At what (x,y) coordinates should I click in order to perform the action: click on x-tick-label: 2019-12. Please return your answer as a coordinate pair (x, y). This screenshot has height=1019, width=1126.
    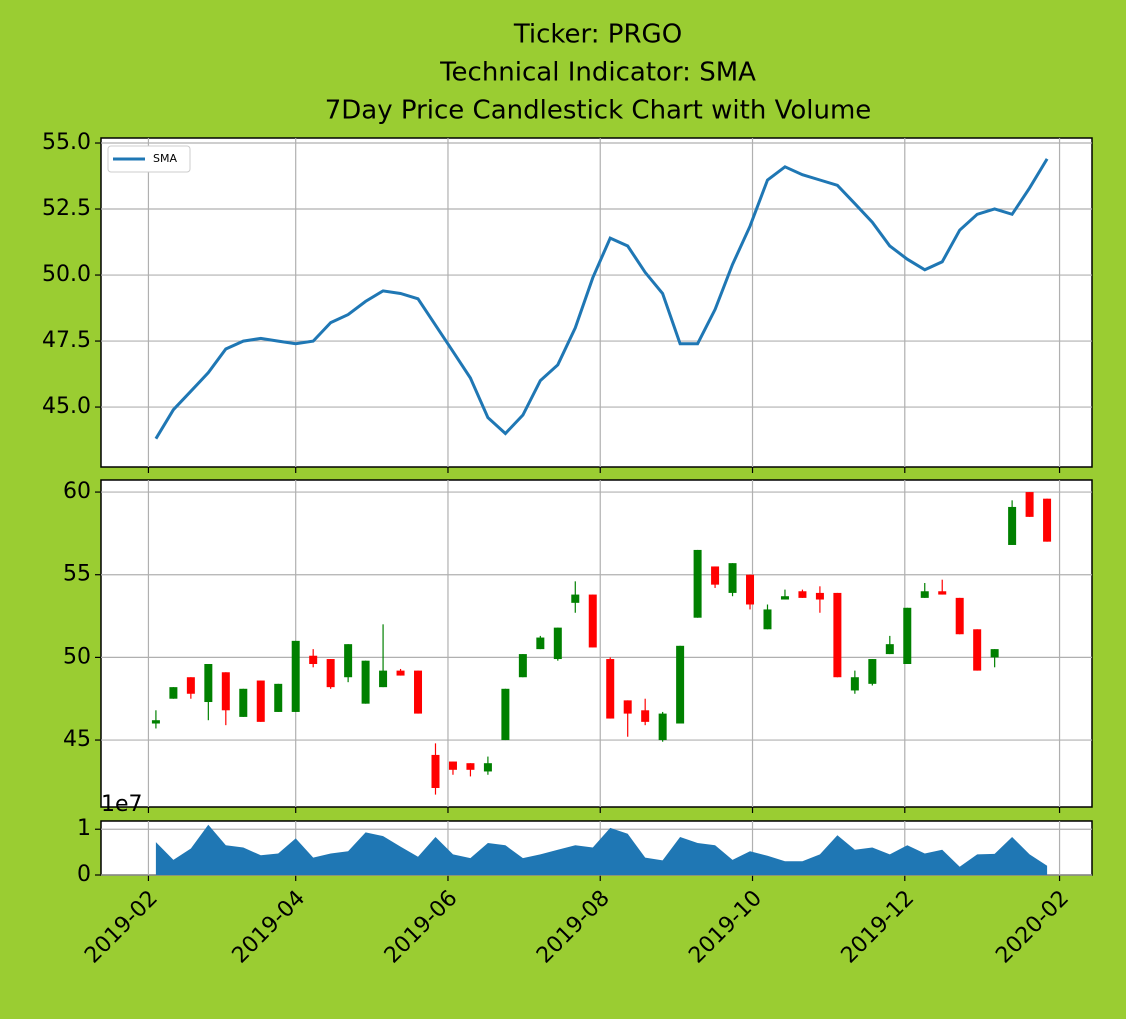
    Looking at the image, I should click on (878, 927).